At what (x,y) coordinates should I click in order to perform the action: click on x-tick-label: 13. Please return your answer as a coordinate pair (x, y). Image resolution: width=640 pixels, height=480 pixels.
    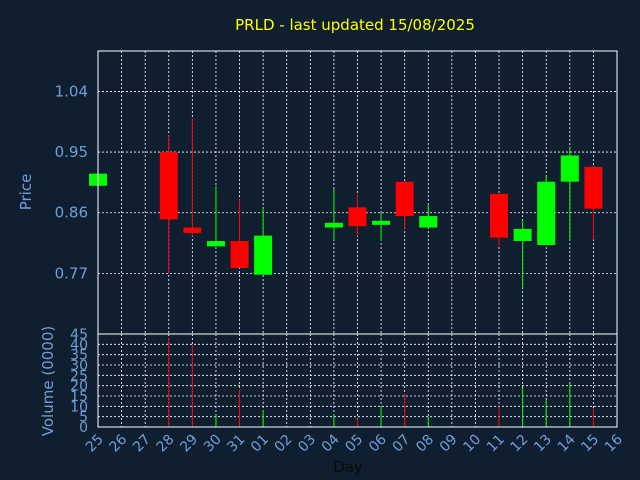
    Looking at the image, I should click on (543, 444).